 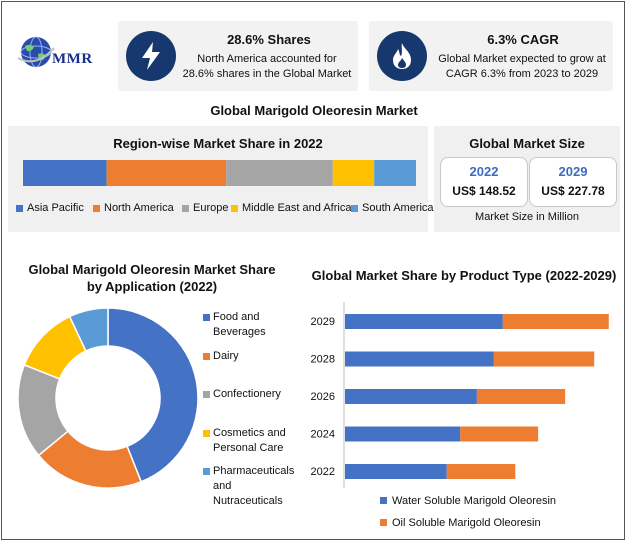 I want to click on region-legend-item: Europe, so click(x=205, y=208).